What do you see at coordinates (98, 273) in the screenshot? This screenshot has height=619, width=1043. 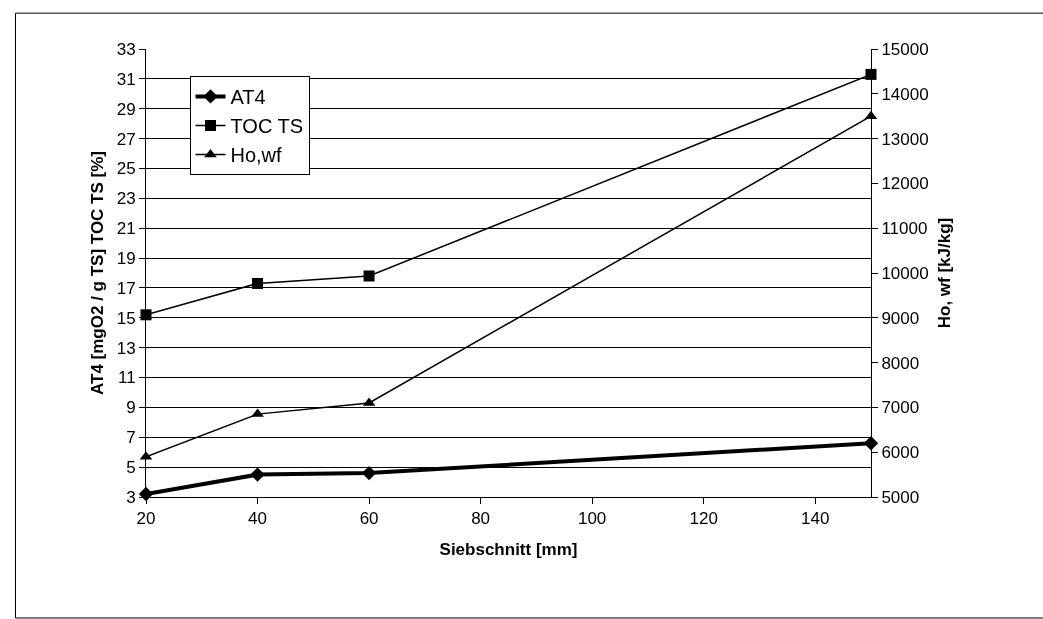 I see `y-axis-title: AT4 [mgO2 / g TS] TOC TS [%]` at bounding box center [98, 273].